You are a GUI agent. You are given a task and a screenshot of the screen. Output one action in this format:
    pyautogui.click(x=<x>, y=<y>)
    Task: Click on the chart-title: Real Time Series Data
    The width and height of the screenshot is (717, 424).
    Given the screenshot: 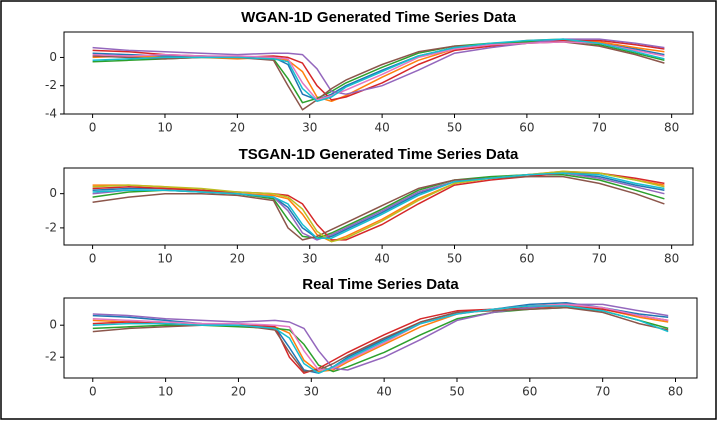 What is the action you would take?
    pyautogui.click(x=380, y=284)
    